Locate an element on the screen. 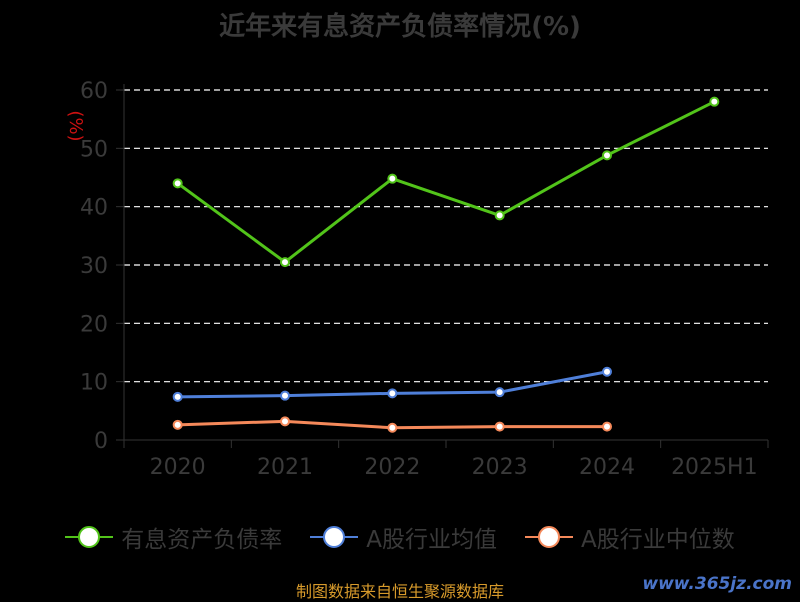  y-tick-label: 20 is located at coordinates (94, 324).